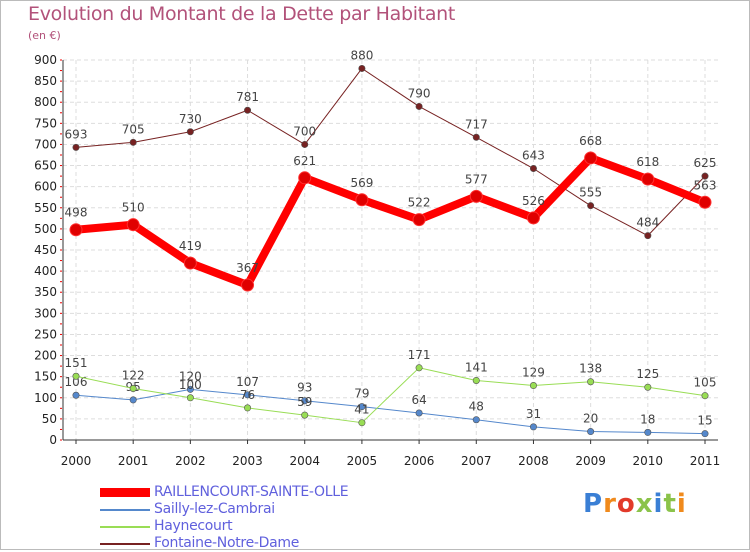 This screenshot has width=750, height=552. Describe the element at coordinates (704, 421) in the screenshot. I see `data-label: 15` at that location.